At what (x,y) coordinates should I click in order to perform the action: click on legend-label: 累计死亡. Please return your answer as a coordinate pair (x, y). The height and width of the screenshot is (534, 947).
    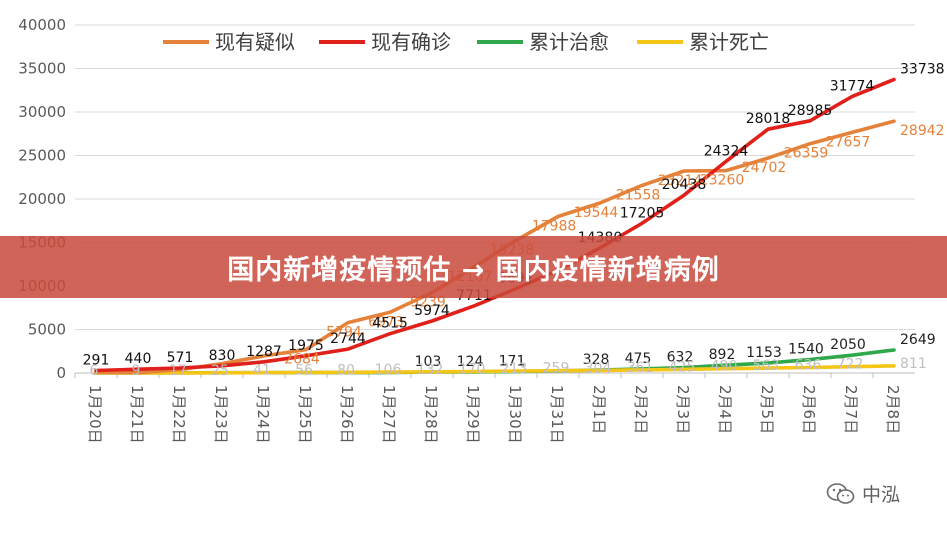
    Looking at the image, I should click on (729, 42).